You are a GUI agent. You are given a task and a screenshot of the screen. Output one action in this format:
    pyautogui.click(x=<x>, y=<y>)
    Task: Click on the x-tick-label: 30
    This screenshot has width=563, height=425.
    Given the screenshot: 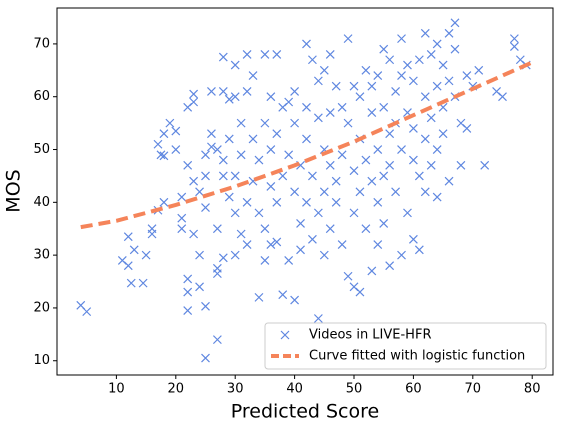 What is the action you would take?
    pyautogui.click(x=235, y=389)
    